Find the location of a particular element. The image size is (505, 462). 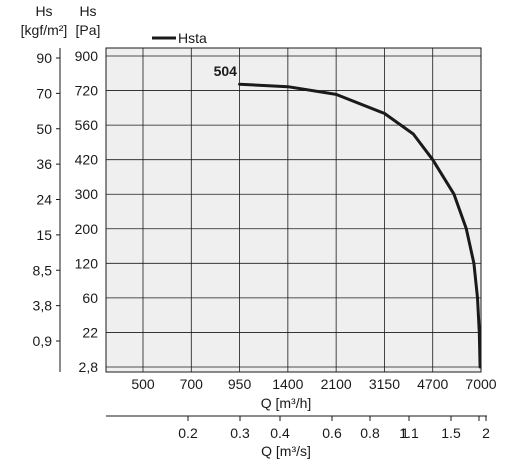

x-axis-m3s-tick-label: 0.8 is located at coordinates (370, 433).